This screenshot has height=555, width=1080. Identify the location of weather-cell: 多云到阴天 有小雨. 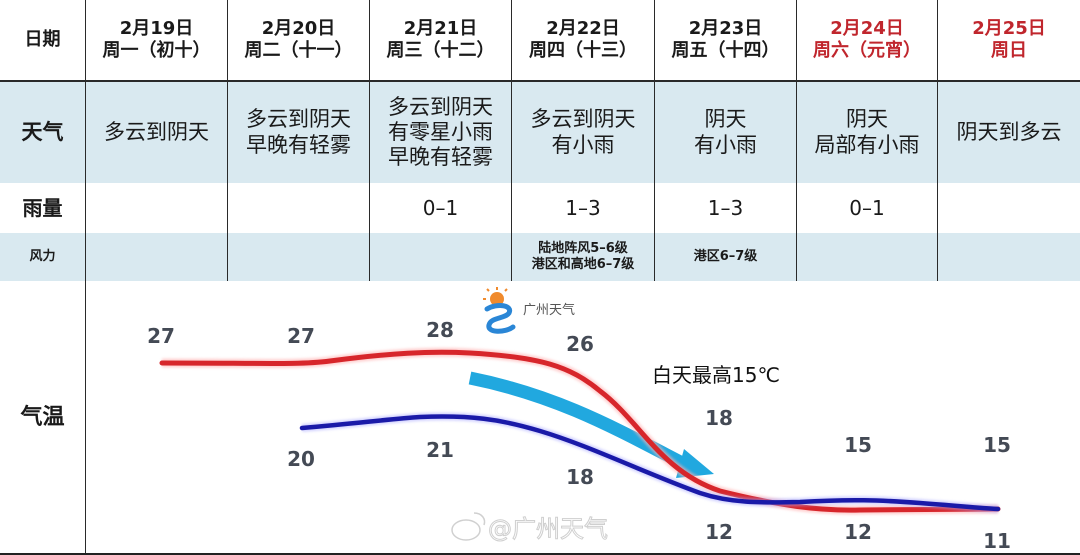
(583, 132).